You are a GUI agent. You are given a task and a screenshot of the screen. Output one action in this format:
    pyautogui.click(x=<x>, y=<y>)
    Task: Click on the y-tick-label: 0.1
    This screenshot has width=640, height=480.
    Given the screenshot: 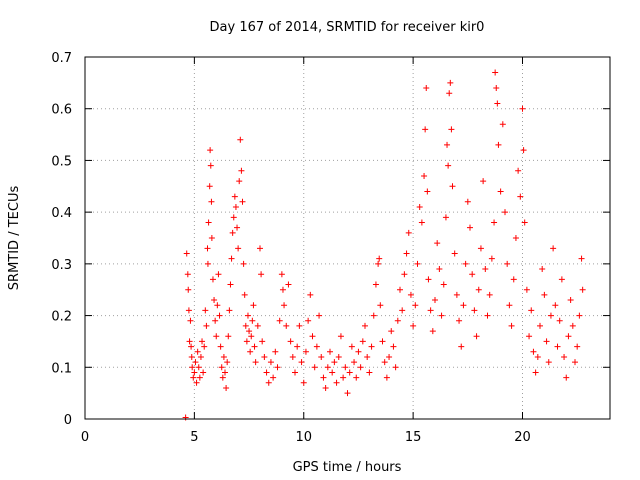 What is the action you would take?
    pyautogui.click(x=61, y=368)
    